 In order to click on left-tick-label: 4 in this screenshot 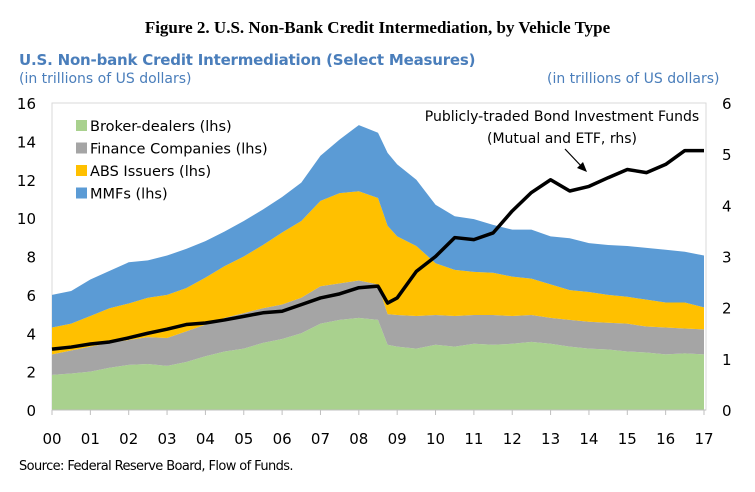, I will do `click(31, 334)`.